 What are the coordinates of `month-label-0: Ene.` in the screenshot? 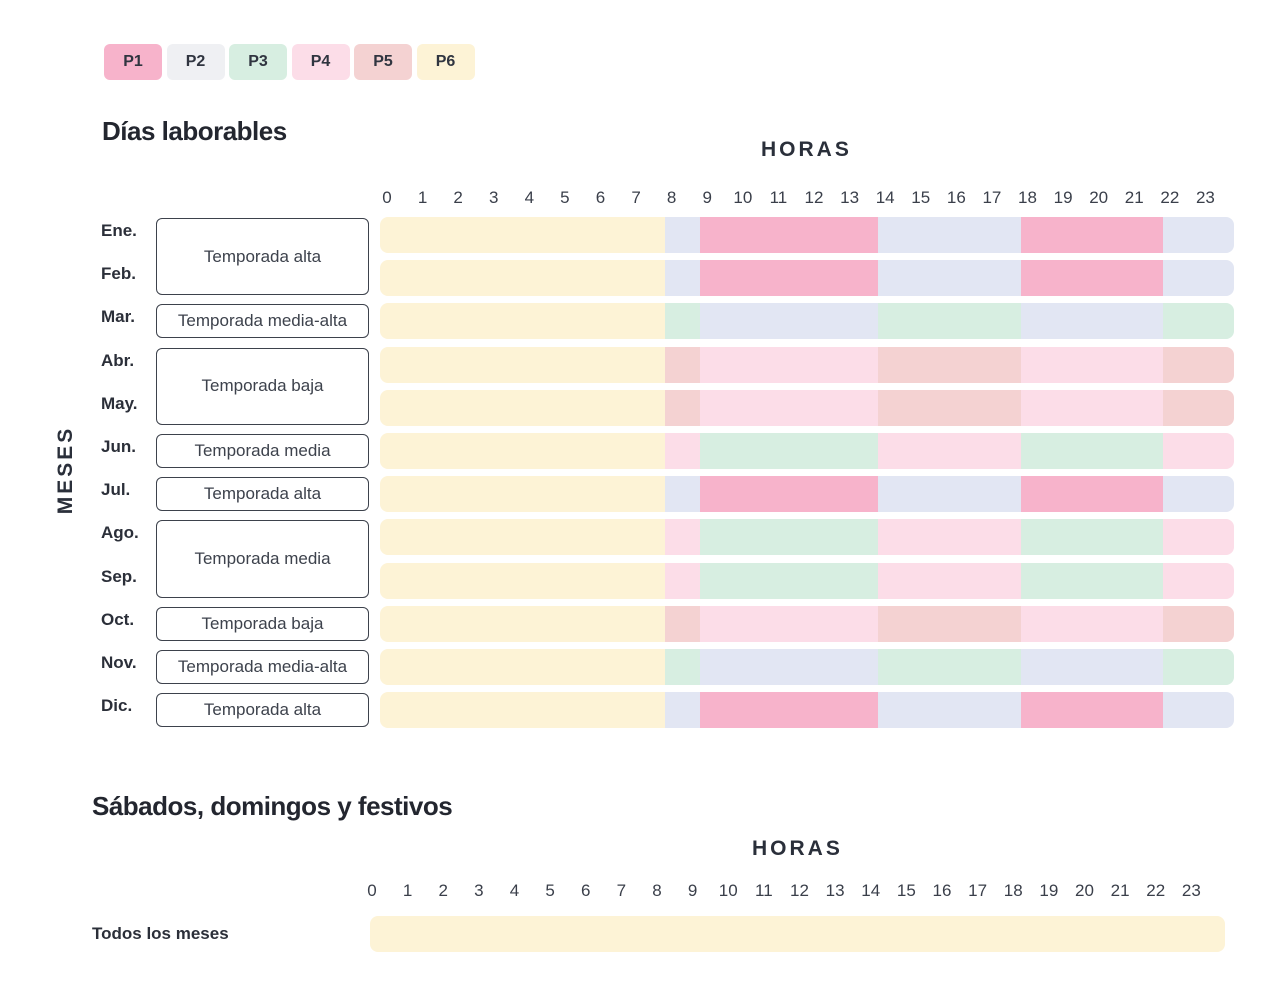 It's located at (119, 230).